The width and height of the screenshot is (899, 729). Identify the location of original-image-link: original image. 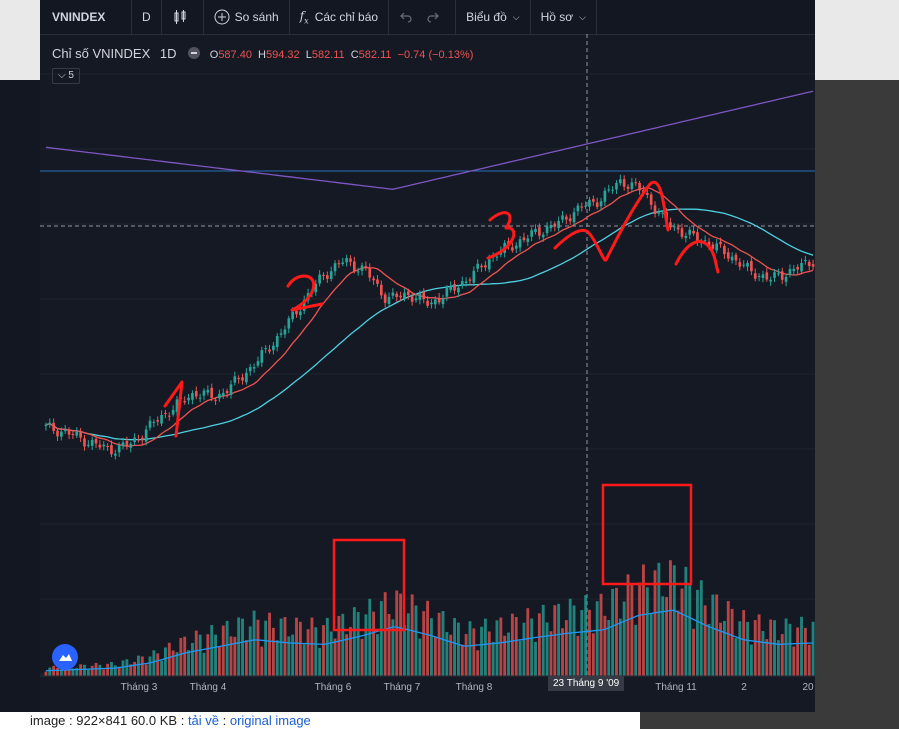
(270, 720).